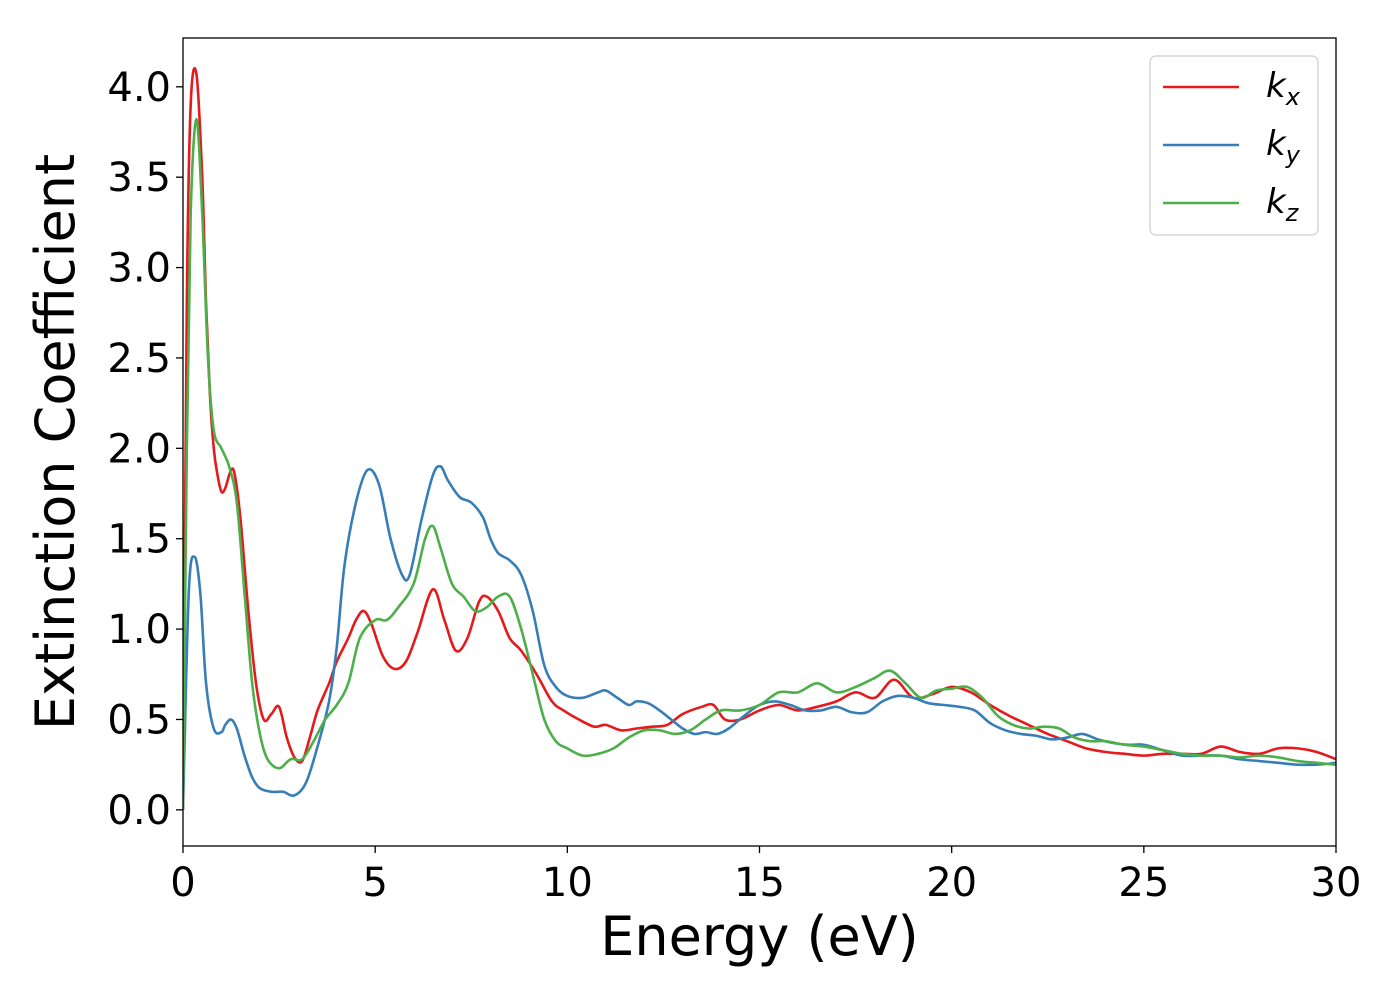 The height and width of the screenshot is (1000, 1400). Describe the element at coordinates (374, 883) in the screenshot. I see `x-tick-label: 5` at that location.